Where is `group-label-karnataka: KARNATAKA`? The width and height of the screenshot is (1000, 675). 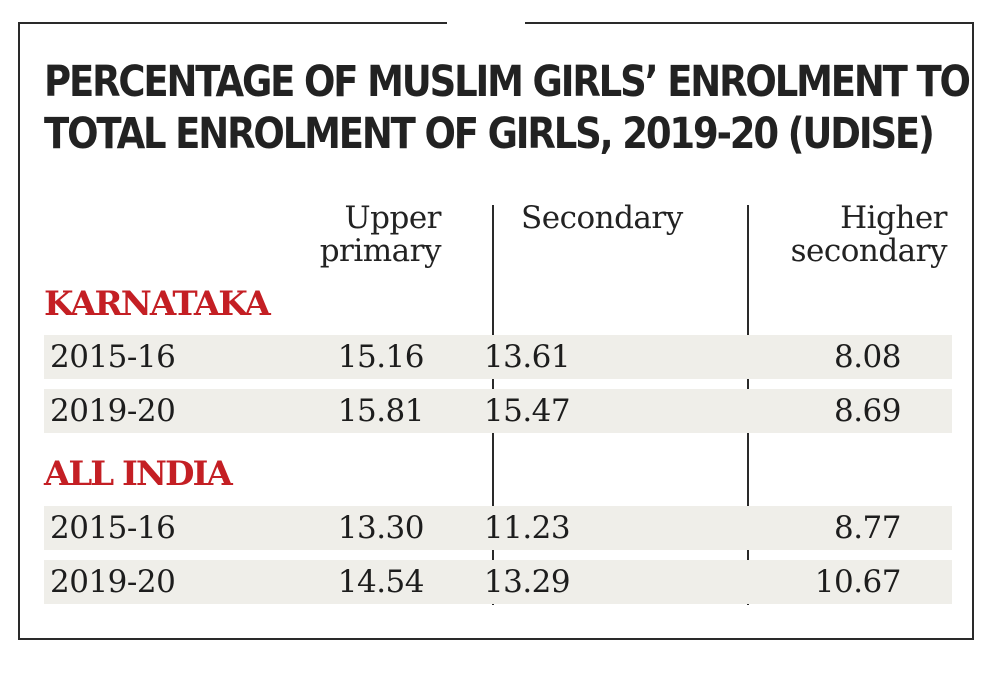 group-label-karnataka: KARNATAKA is located at coordinates (157, 304).